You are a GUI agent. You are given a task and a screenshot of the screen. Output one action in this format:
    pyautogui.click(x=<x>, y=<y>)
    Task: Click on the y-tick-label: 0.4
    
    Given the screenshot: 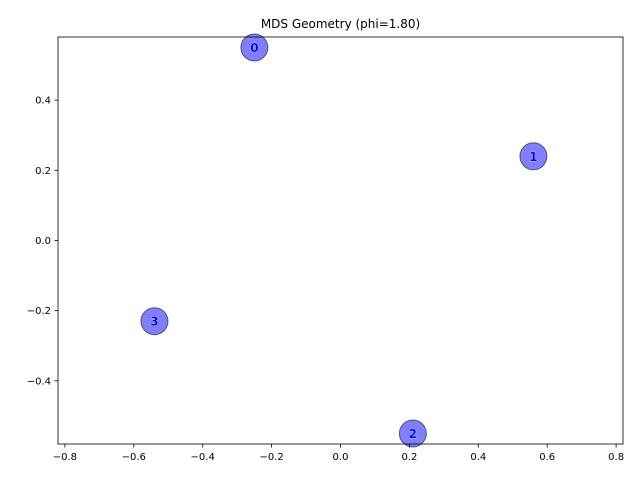 What is the action you would take?
    pyautogui.click(x=43, y=101)
    